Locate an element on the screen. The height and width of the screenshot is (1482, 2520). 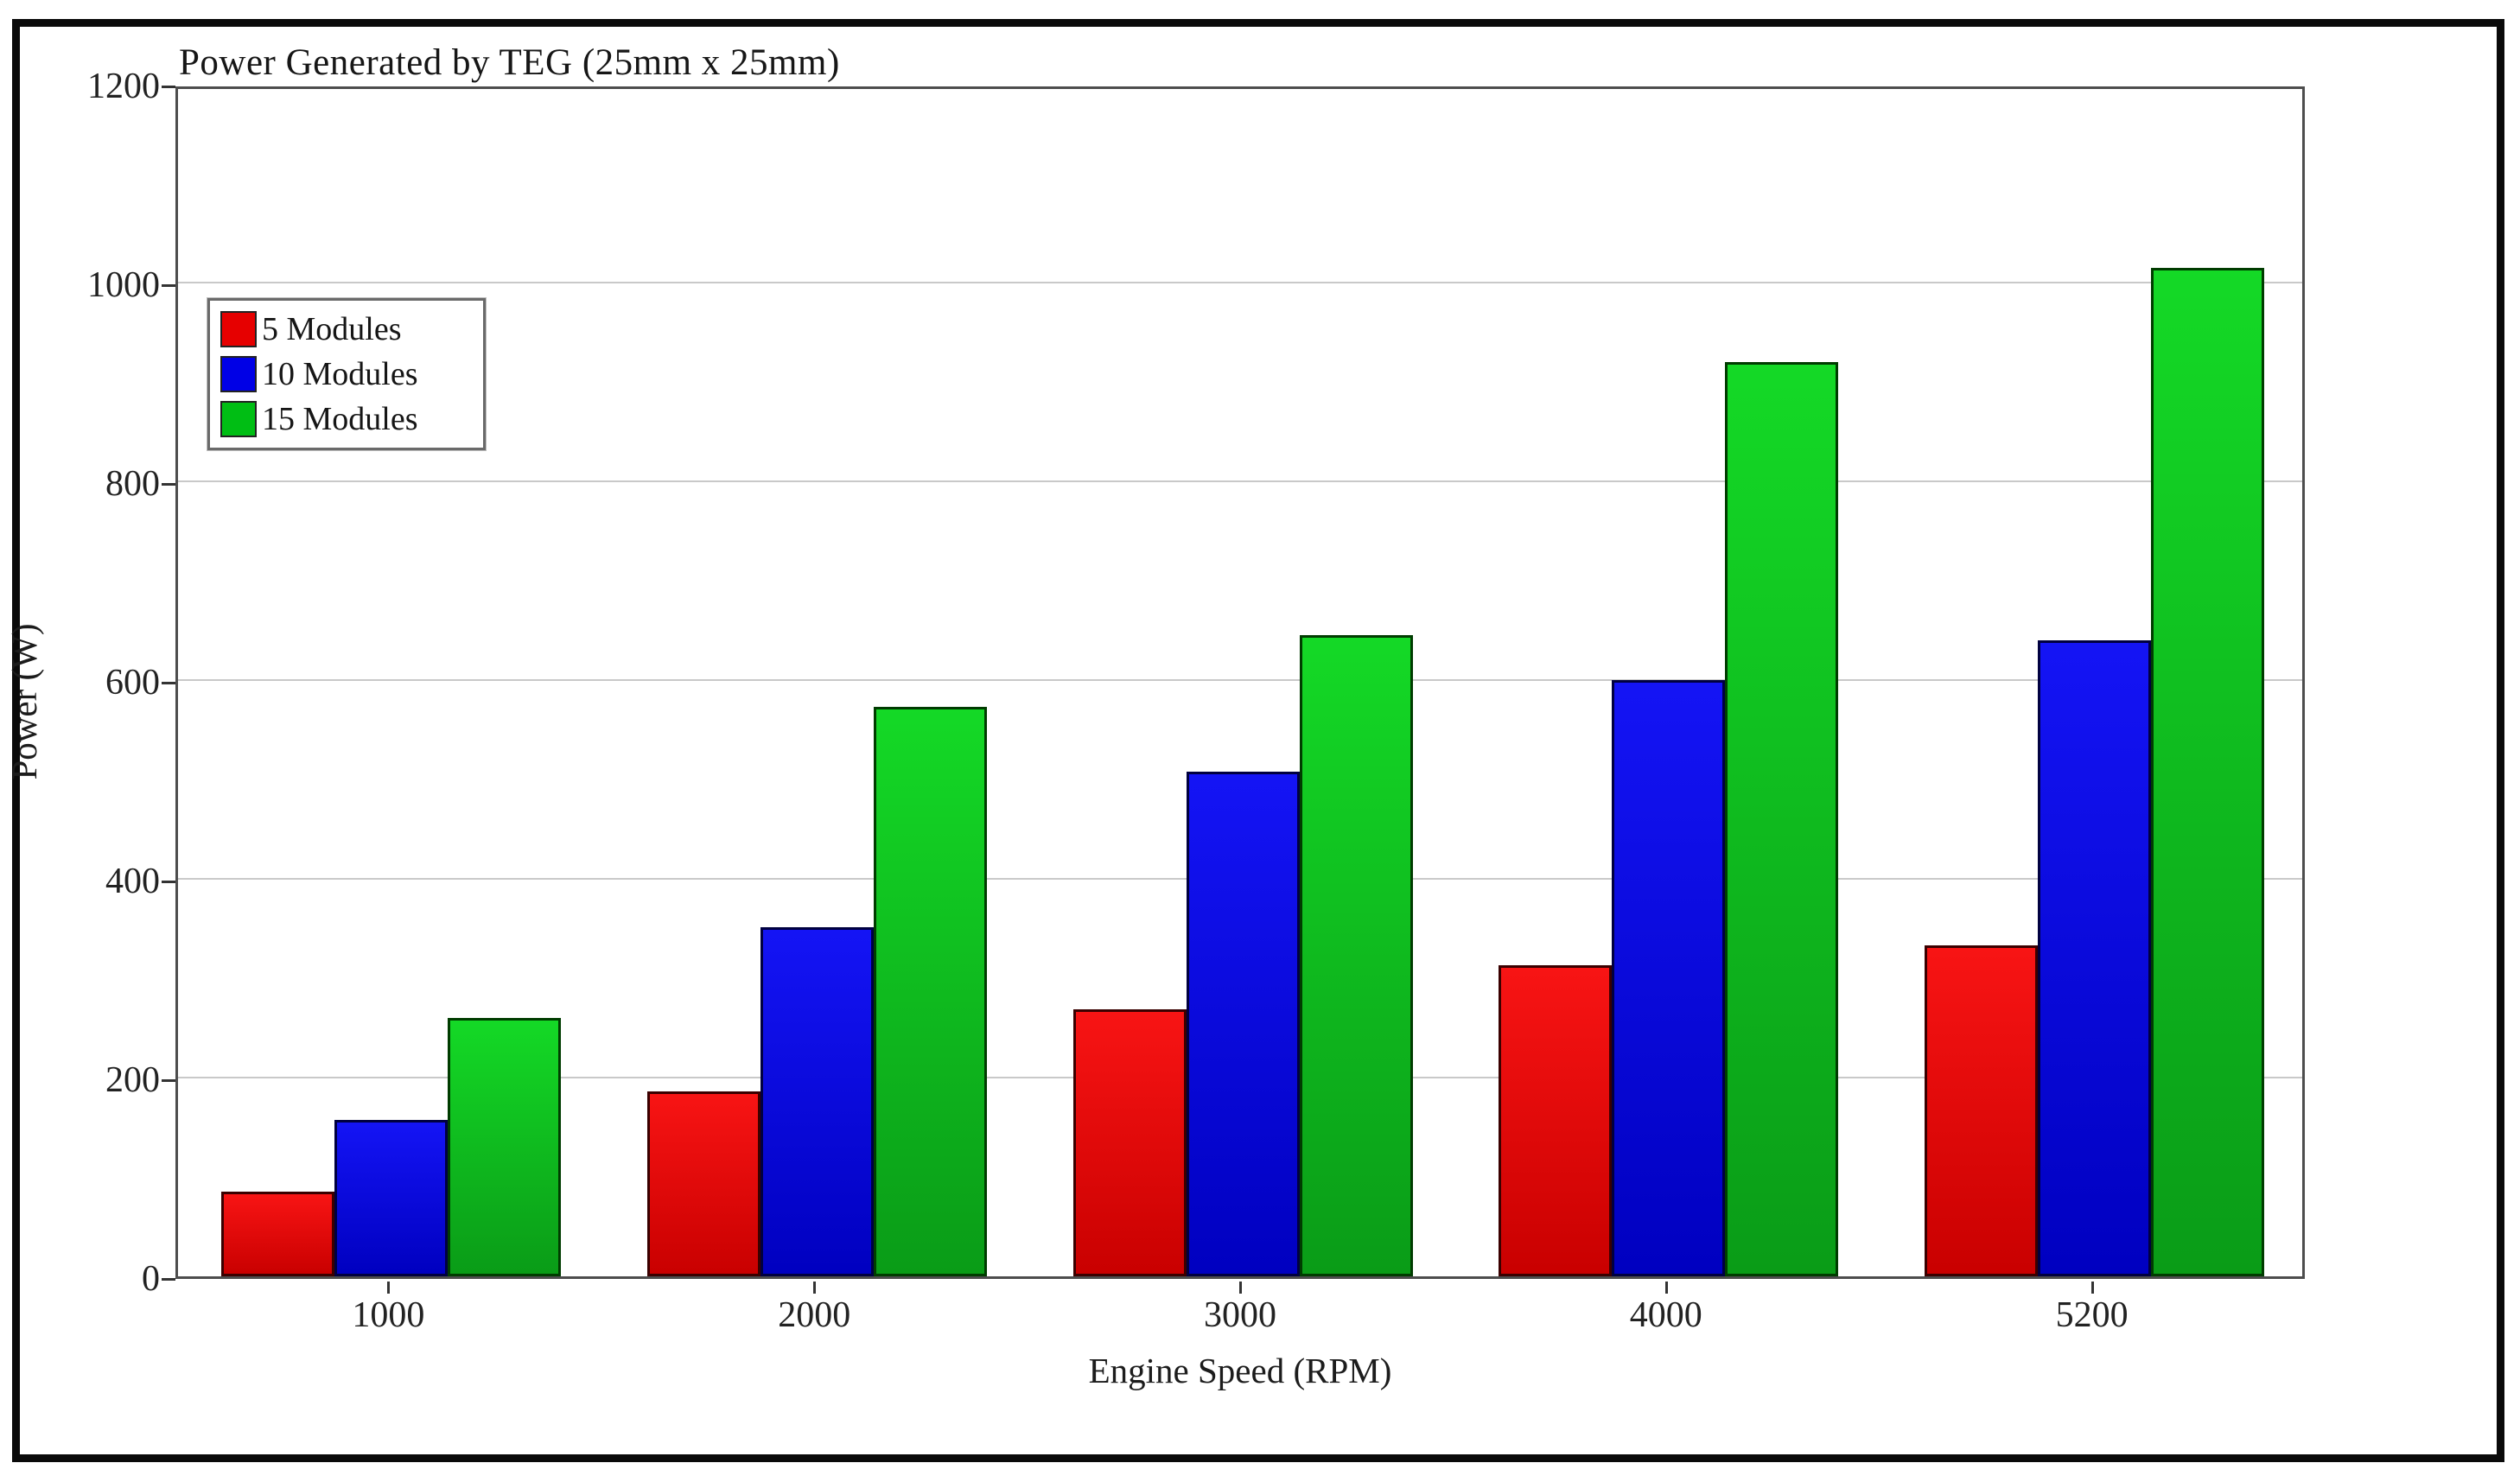
y-tick-label-200: 200 is located at coordinates (132, 1080).